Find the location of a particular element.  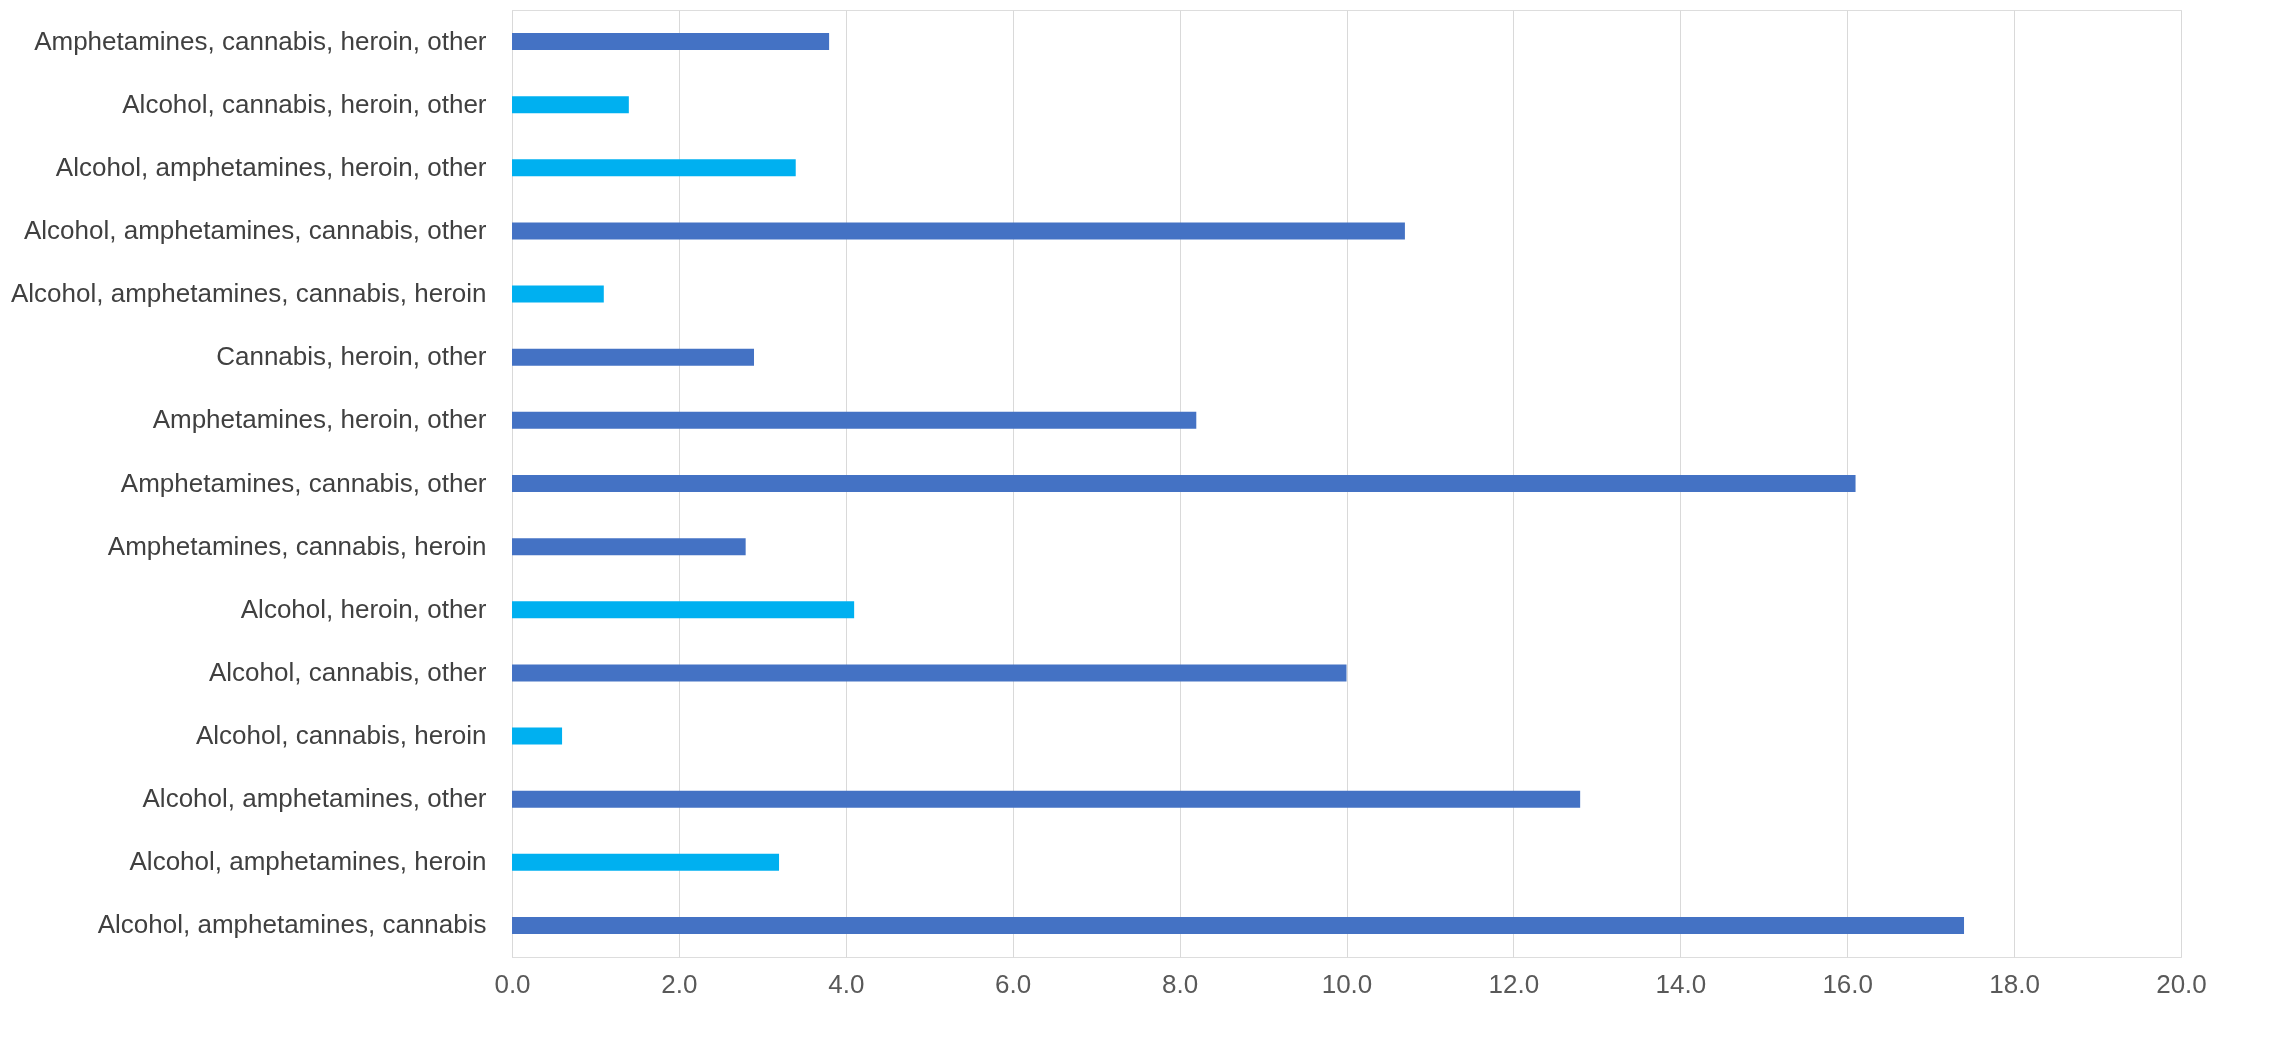

y-tick-label: Amphetamines, cannabis, heroin, other is located at coordinates (260, 40).